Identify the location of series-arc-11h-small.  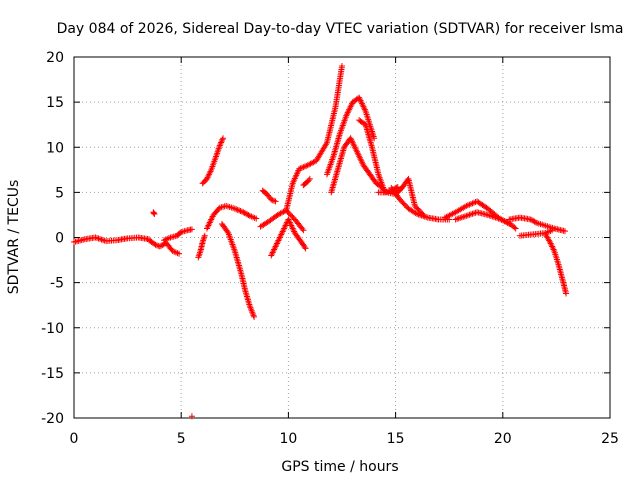
(306, 182).